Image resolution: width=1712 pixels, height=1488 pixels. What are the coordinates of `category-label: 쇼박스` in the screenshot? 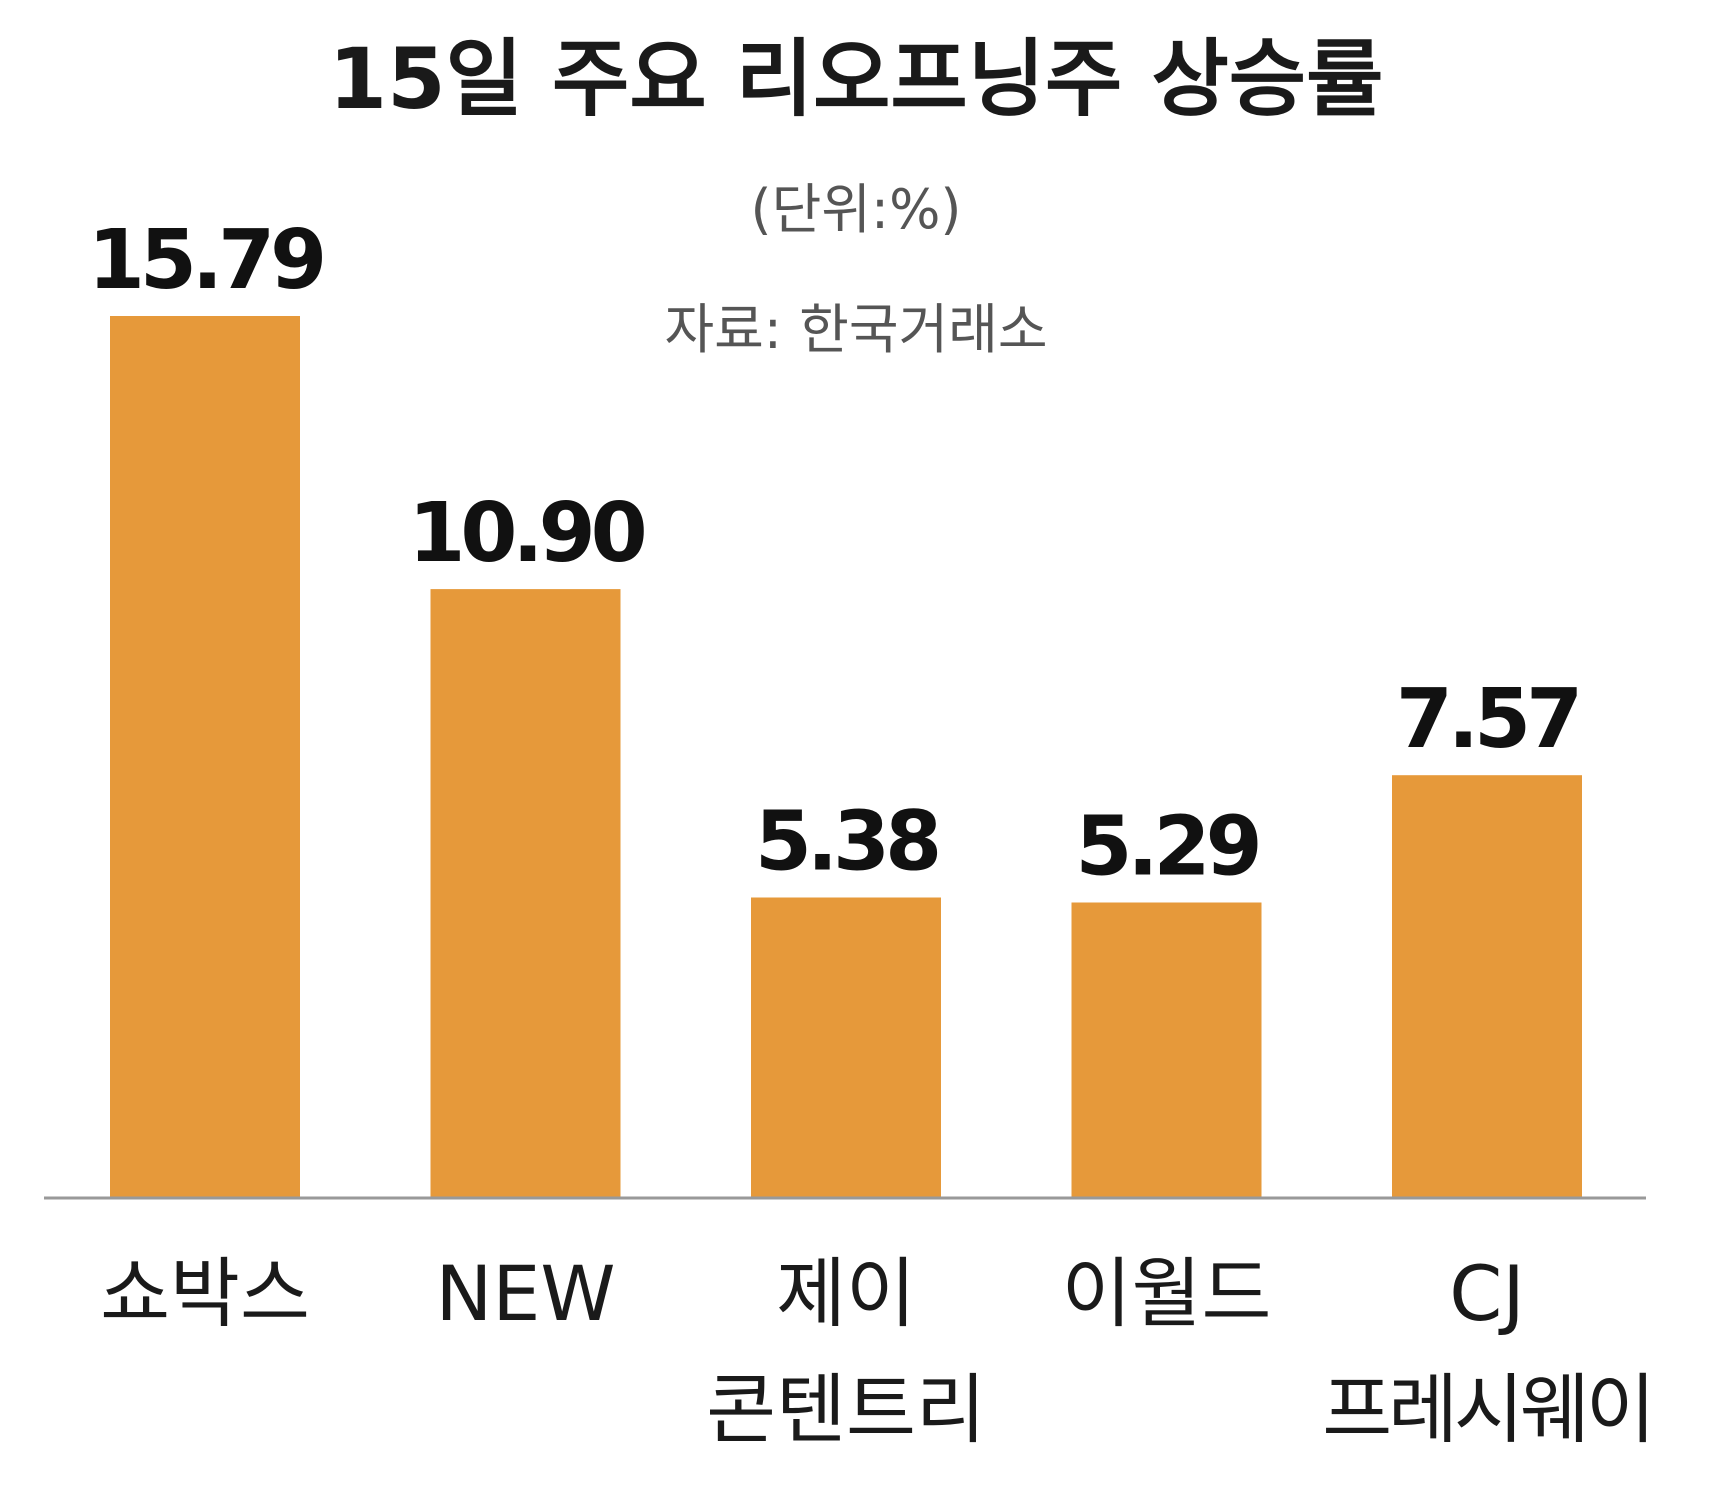 It's located at (205, 1293).